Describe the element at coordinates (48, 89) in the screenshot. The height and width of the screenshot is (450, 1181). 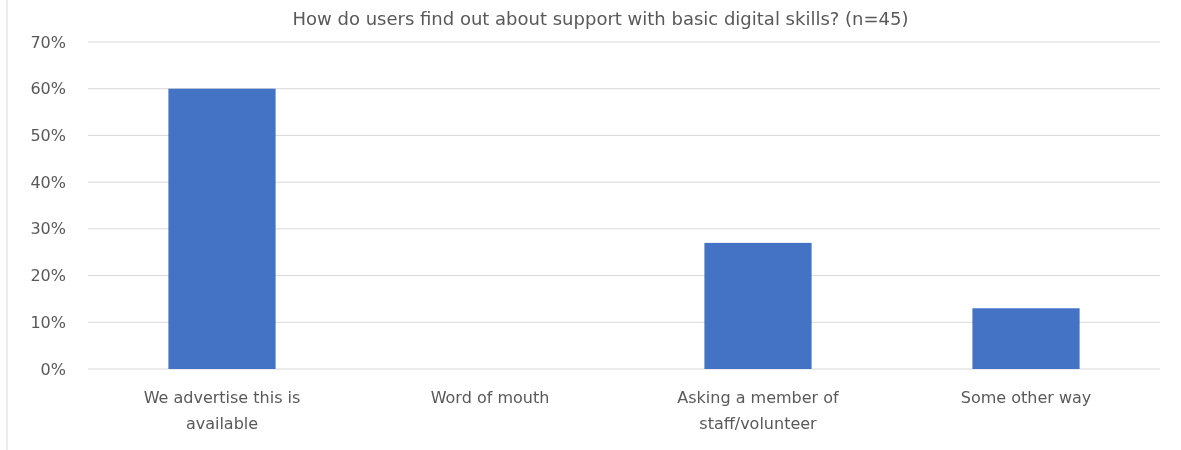
I see `y-tick-label: 60%` at that location.